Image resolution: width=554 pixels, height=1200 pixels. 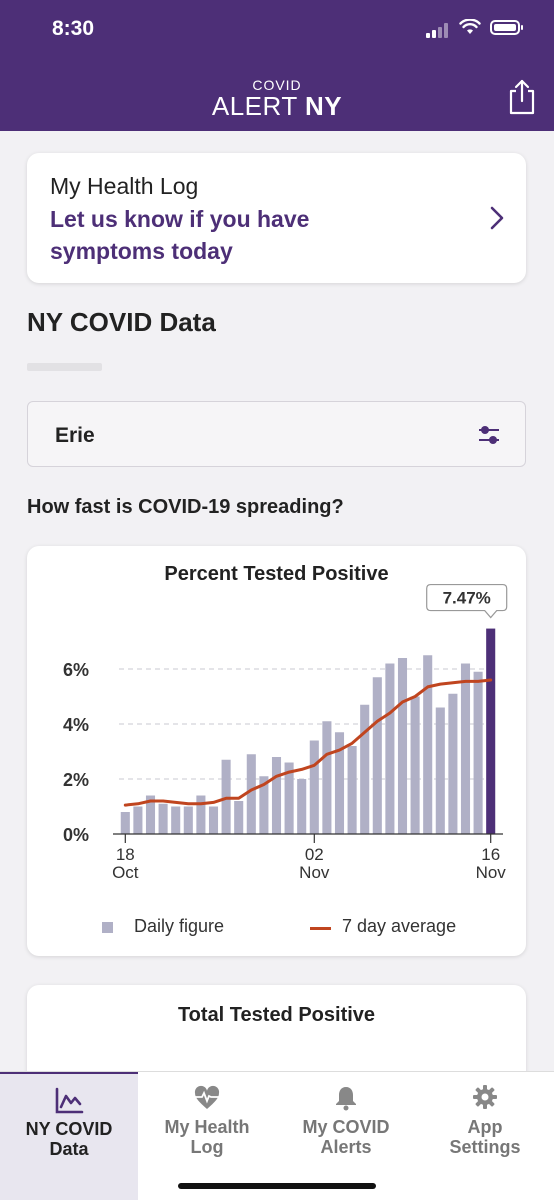 I want to click on county-select: Erie, so click(x=276, y=434).